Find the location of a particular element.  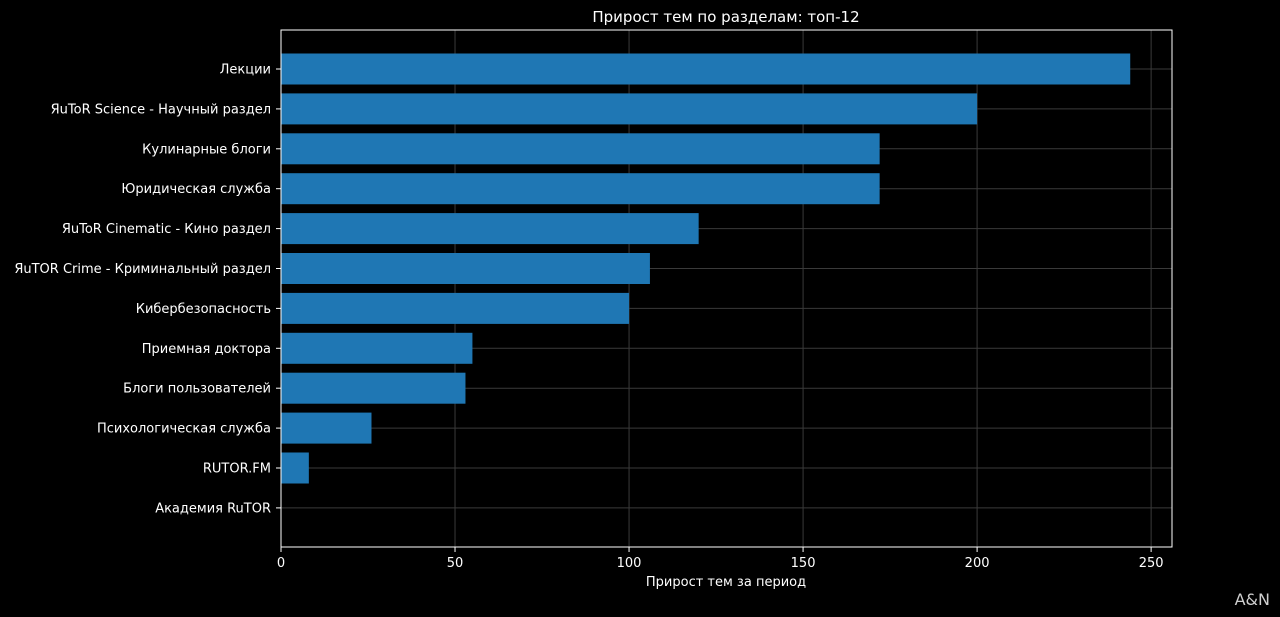

category-label: Кибербезопасность is located at coordinates (203, 309).